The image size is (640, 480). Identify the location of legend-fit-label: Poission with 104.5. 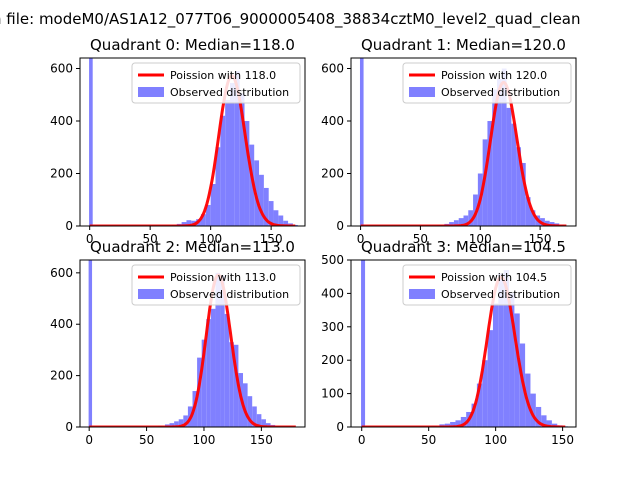
(494, 277).